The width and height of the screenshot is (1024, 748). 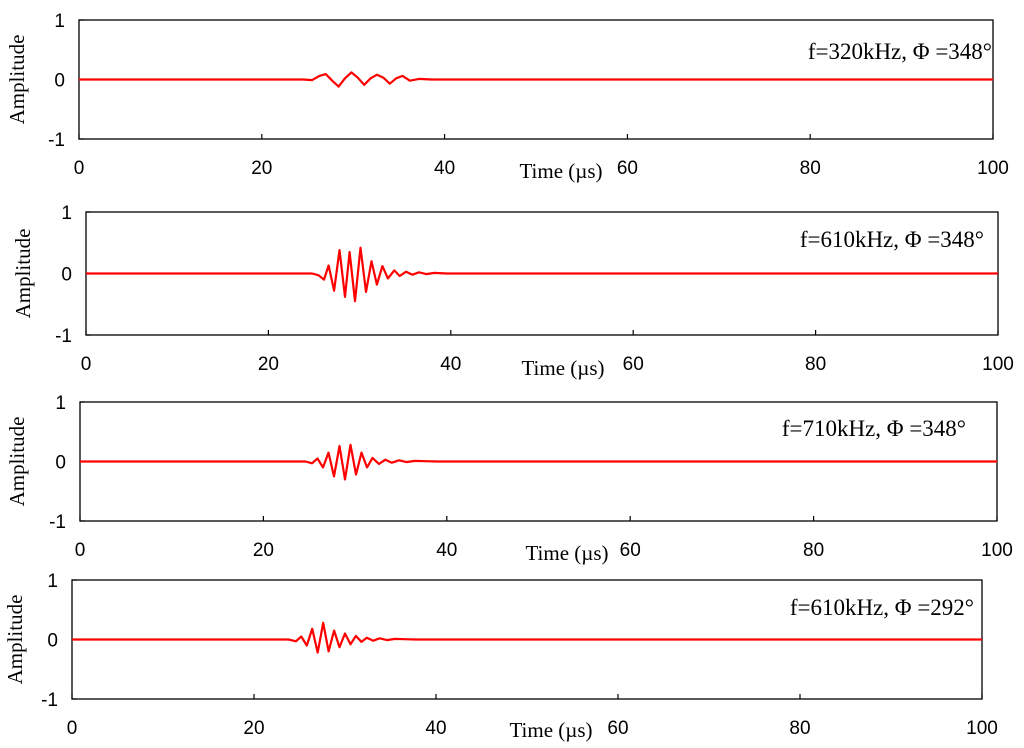 I want to click on panel-annotation: f=320kHz, Φ =348°, so click(x=900, y=51).